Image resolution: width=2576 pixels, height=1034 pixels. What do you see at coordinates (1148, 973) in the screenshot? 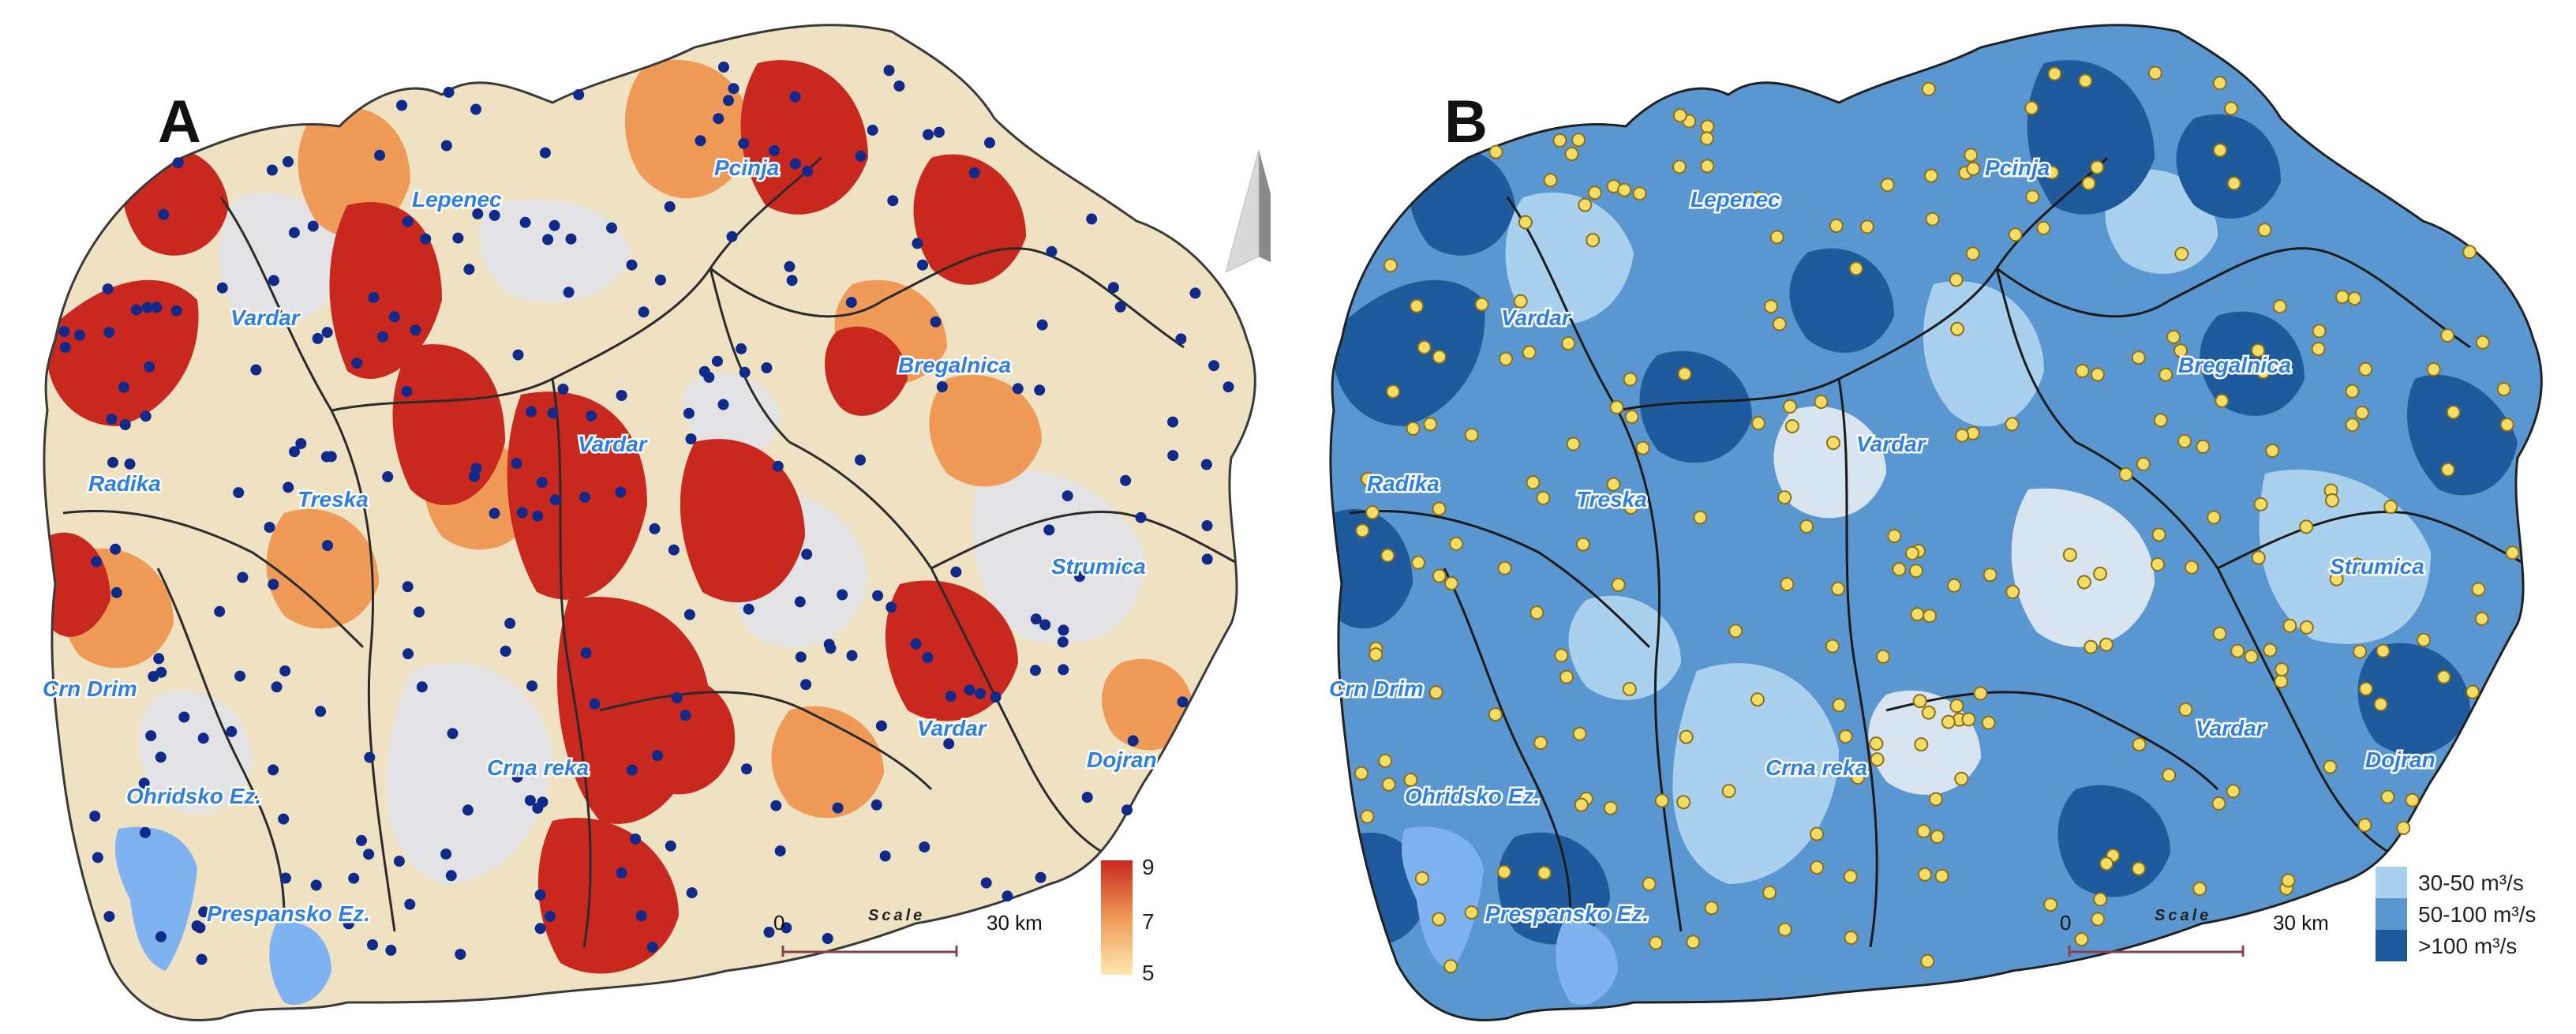
I see `legend-tick: 5` at bounding box center [1148, 973].